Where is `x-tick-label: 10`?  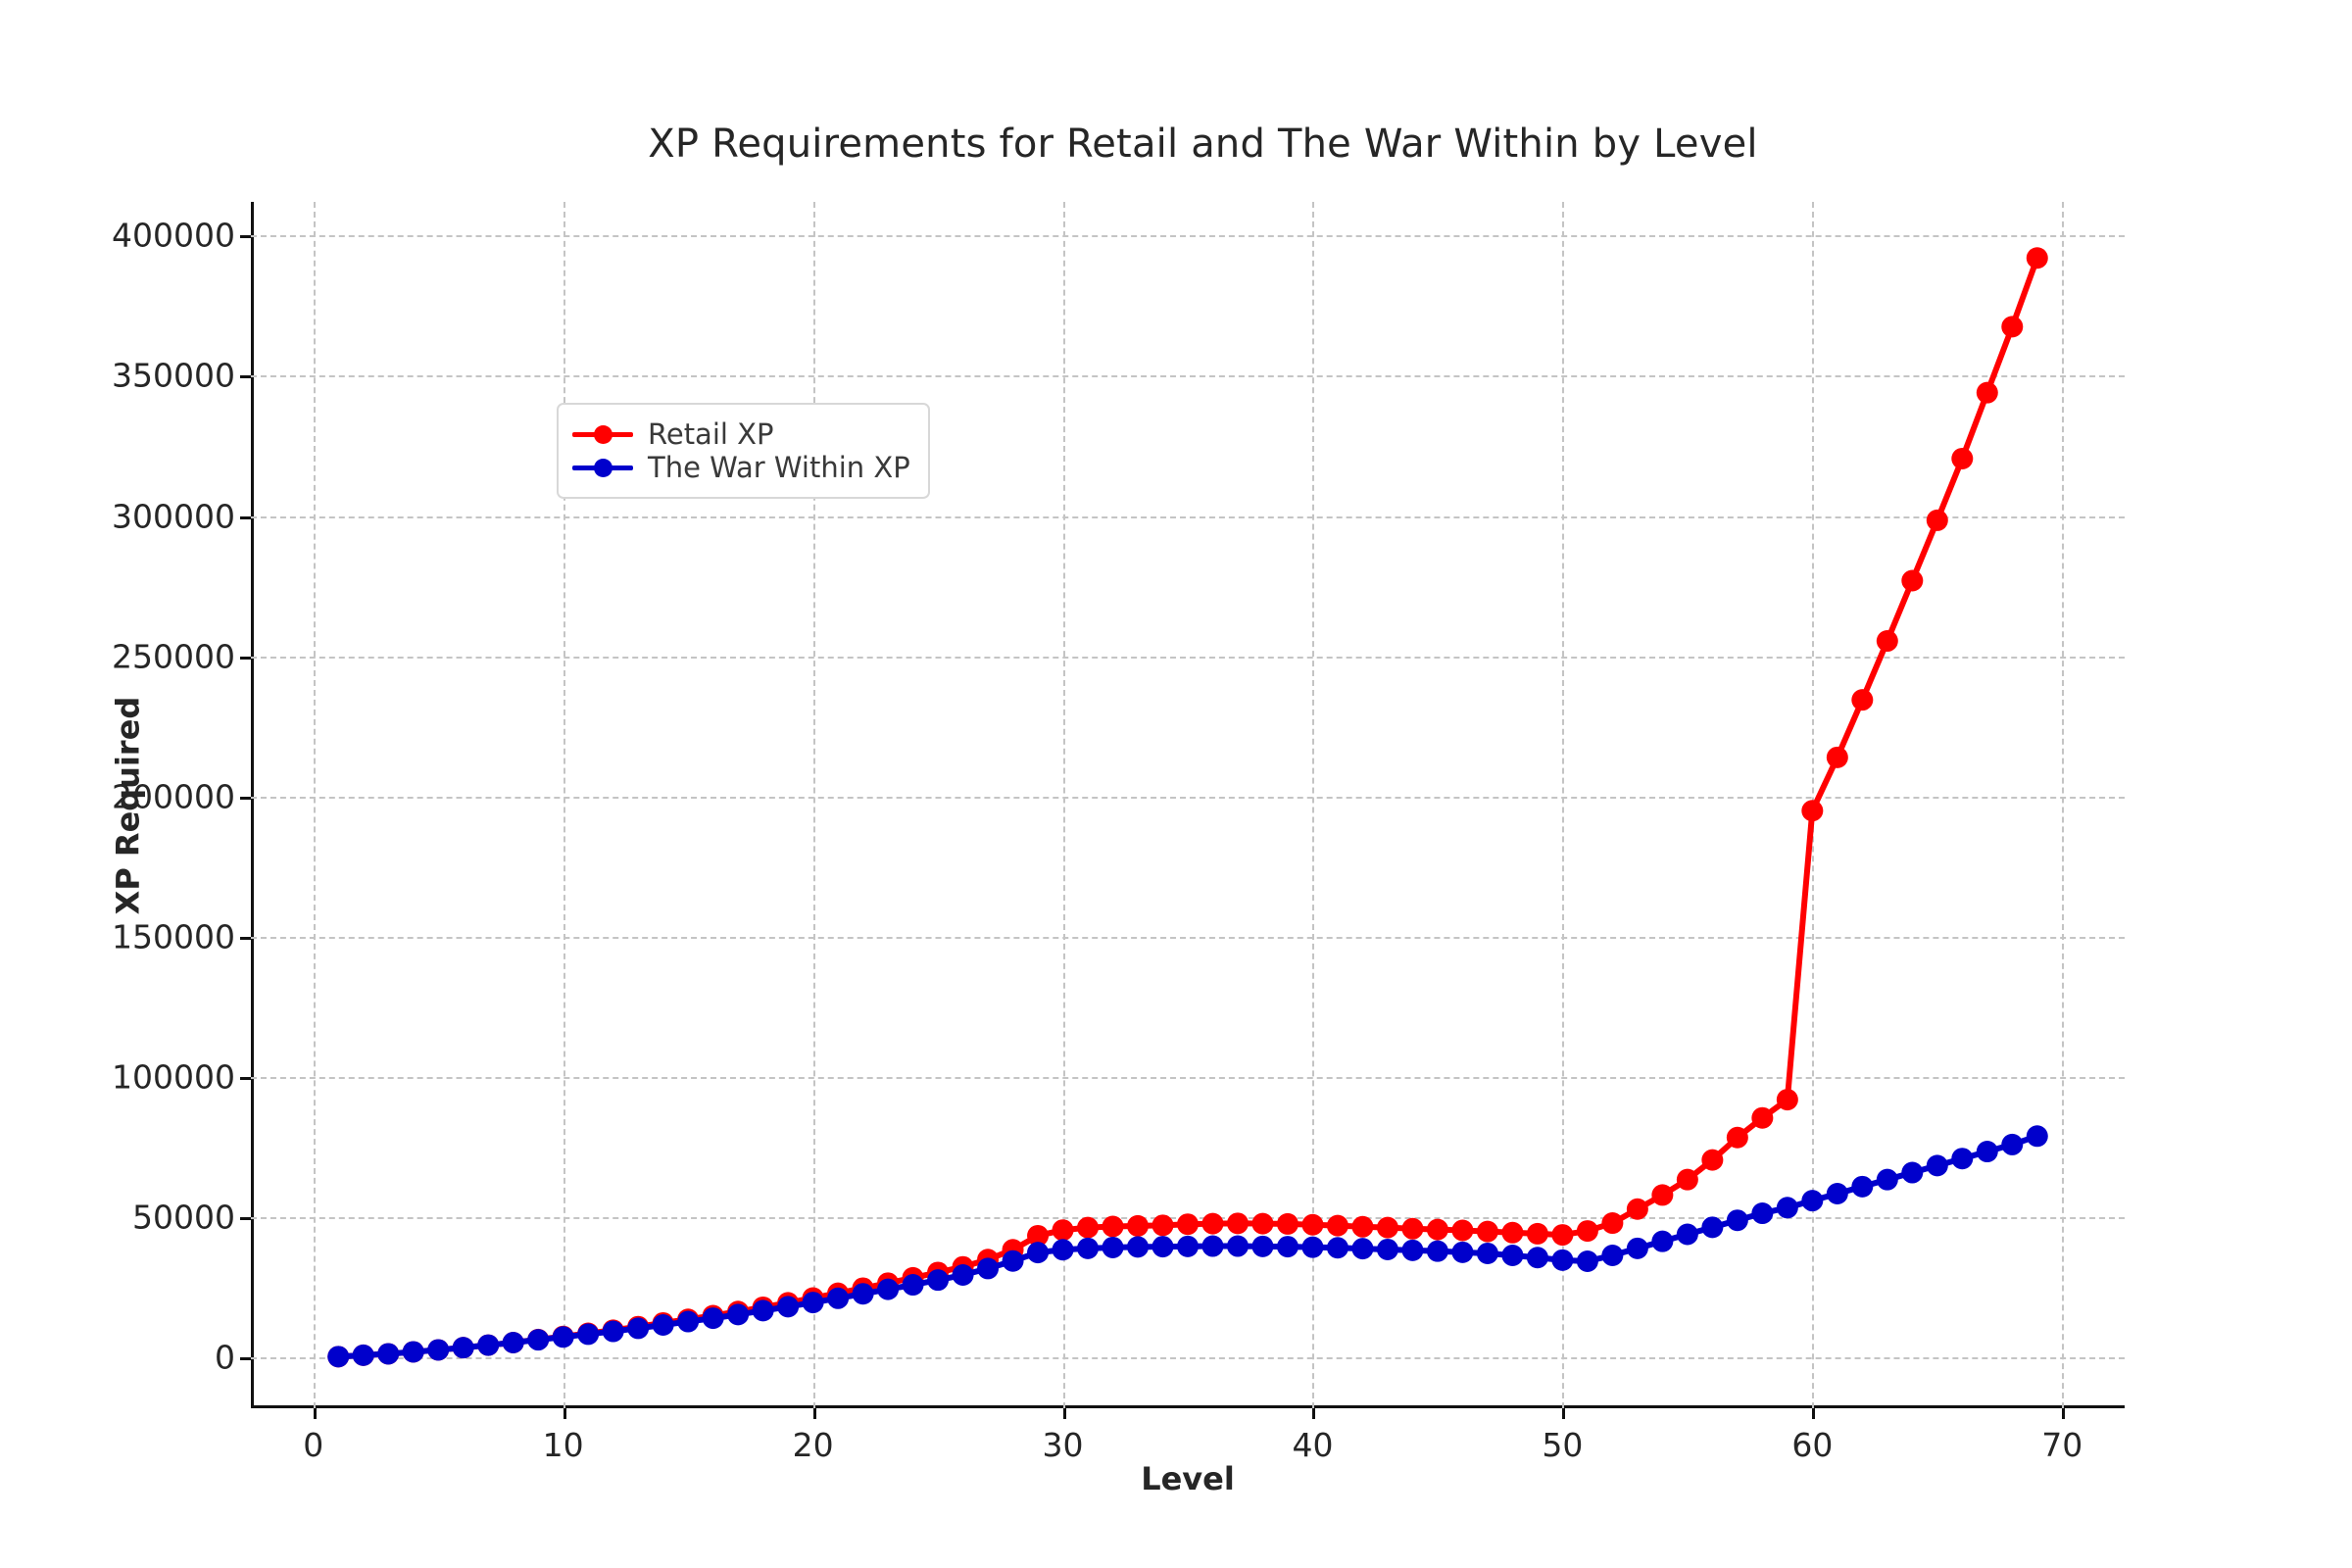 x-tick-label: 10 is located at coordinates (563, 1445).